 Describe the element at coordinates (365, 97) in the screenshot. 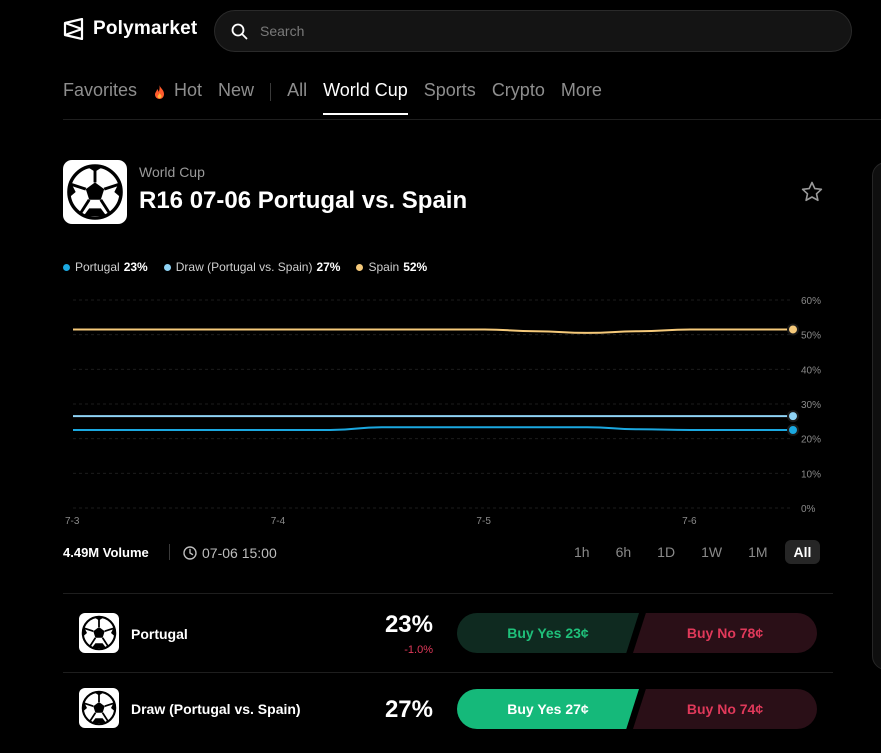

I see `nav-tab-world-cup: World Cup` at that location.